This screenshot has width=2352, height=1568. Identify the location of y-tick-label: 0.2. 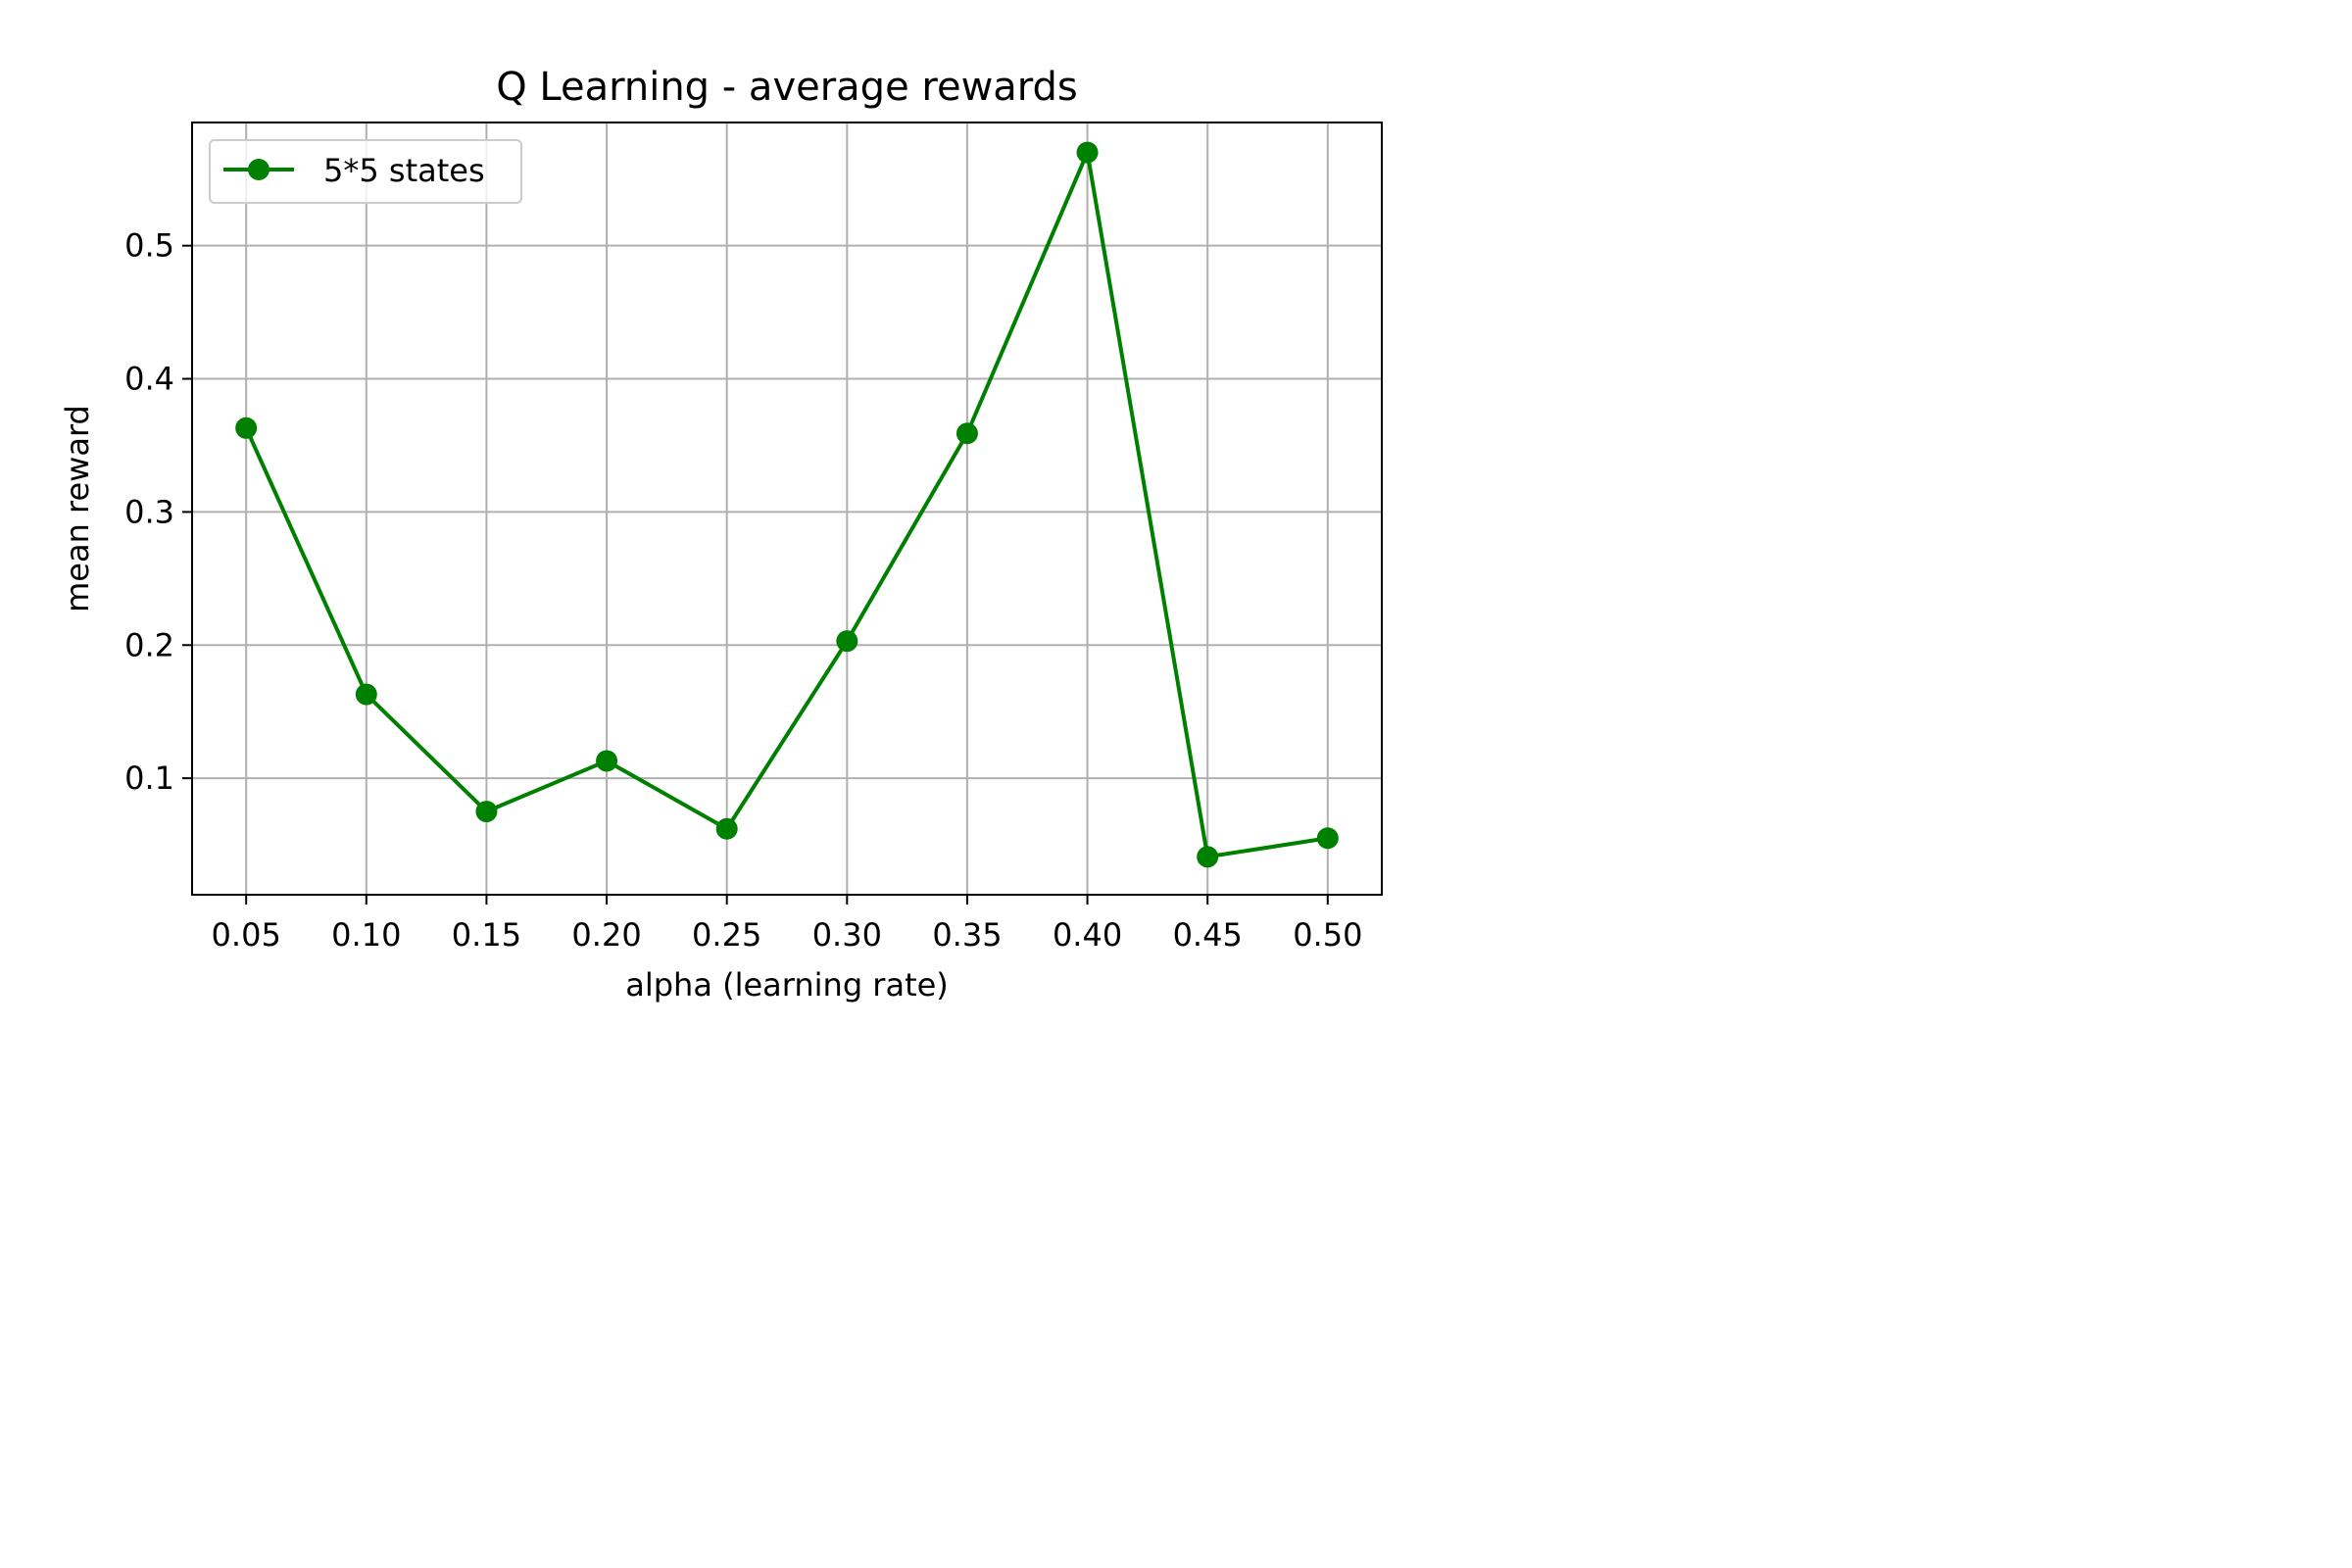
(149, 644).